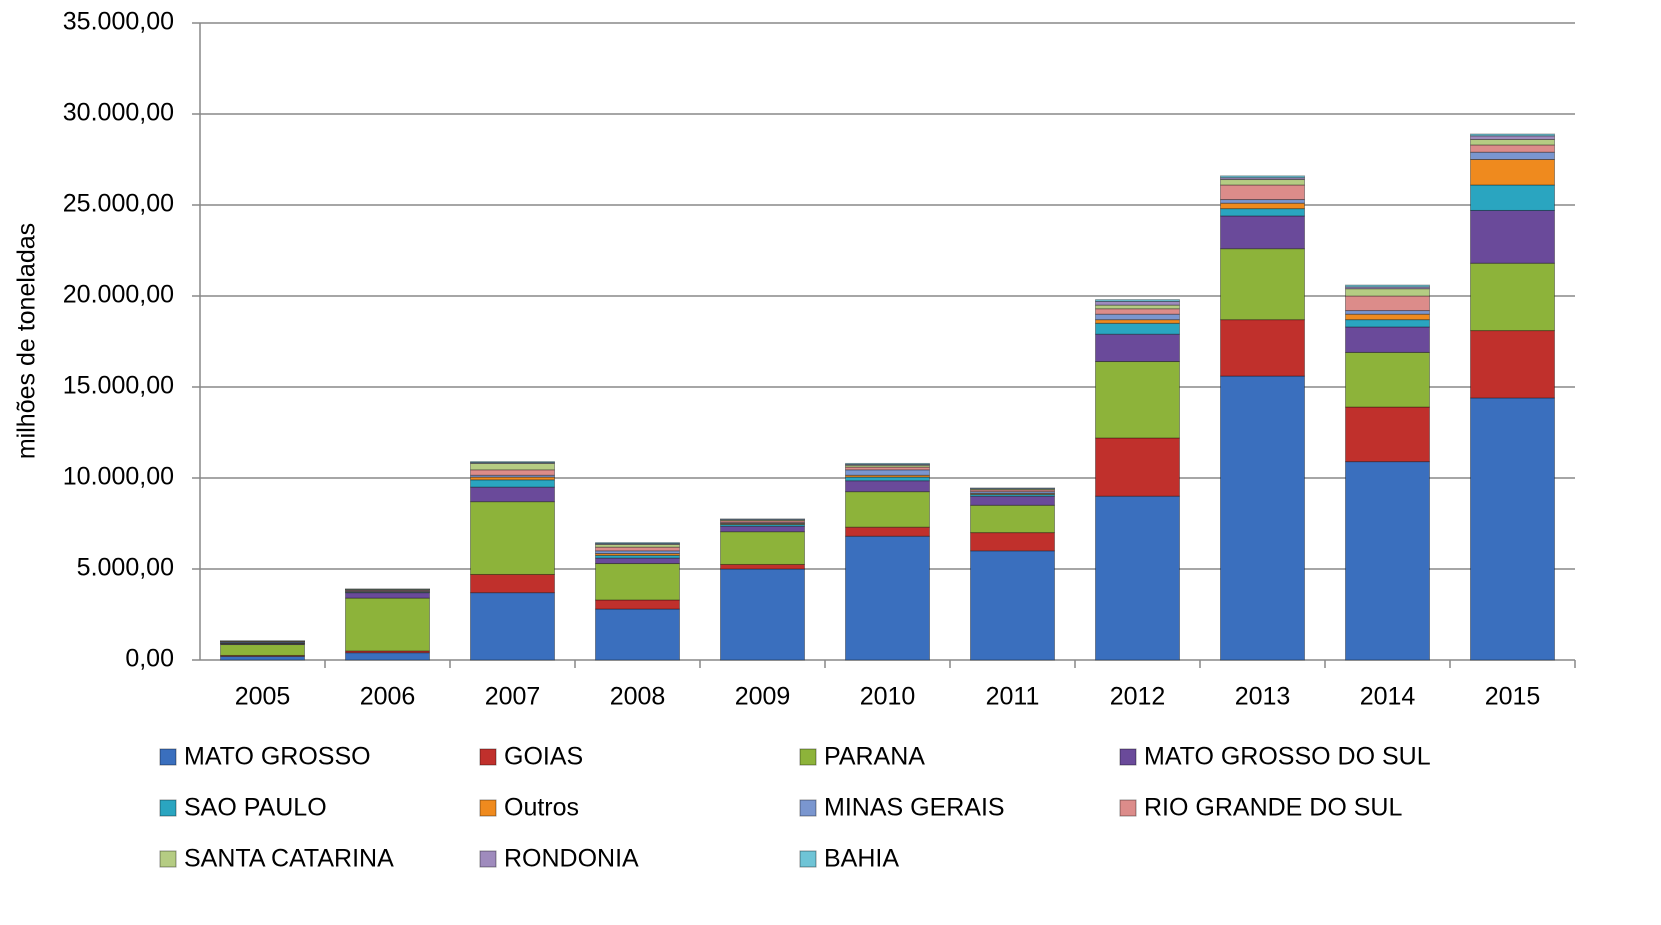 Image resolution: width=1661 pixels, height=925 pixels. Describe the element at coordinates (513, 697) in the screenshot. I see `x-tick-label: 2007` at that location.